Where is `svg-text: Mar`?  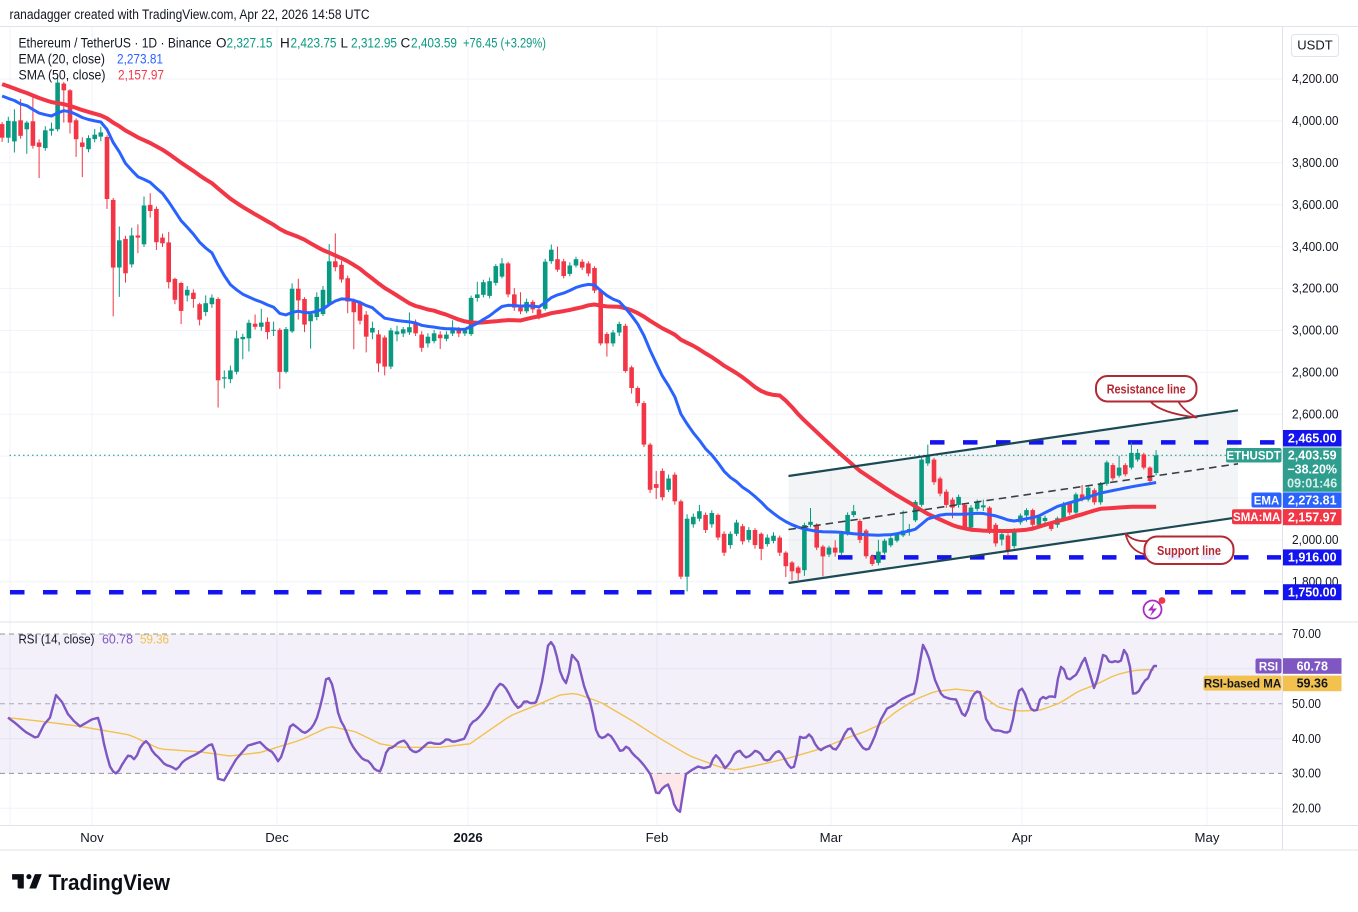 svg-text: Mar is located at coordinates (831, 837).